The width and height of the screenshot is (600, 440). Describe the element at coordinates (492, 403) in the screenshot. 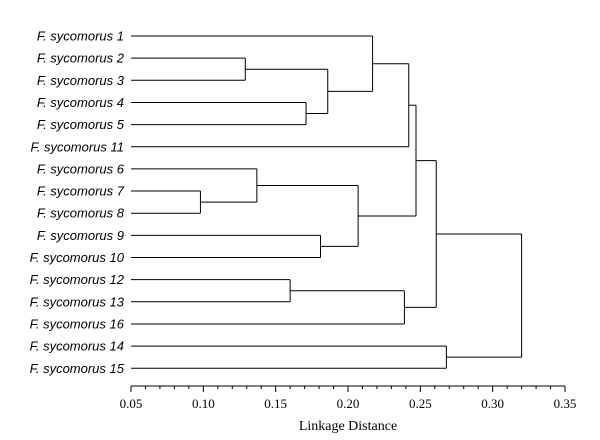

I see `tick-label: 0.30` at that location.